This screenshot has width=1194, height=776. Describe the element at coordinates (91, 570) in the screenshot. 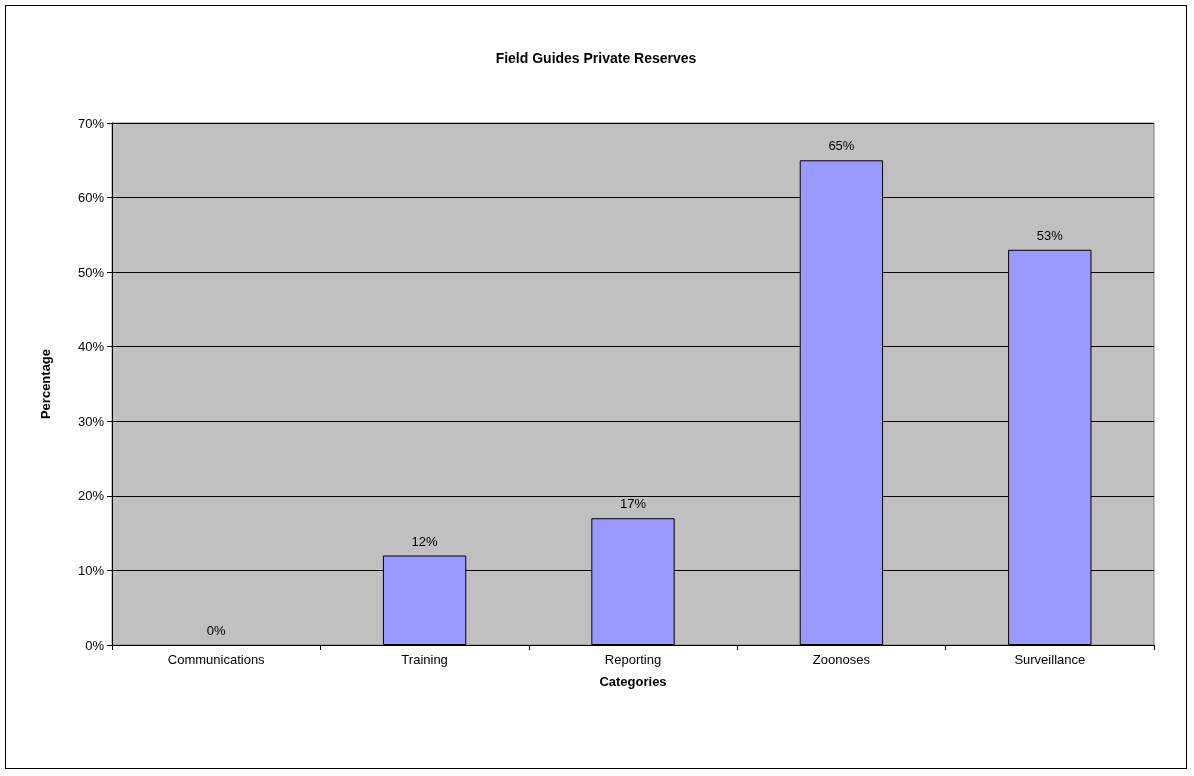

I see `y-tick-label: 10%` at that location.